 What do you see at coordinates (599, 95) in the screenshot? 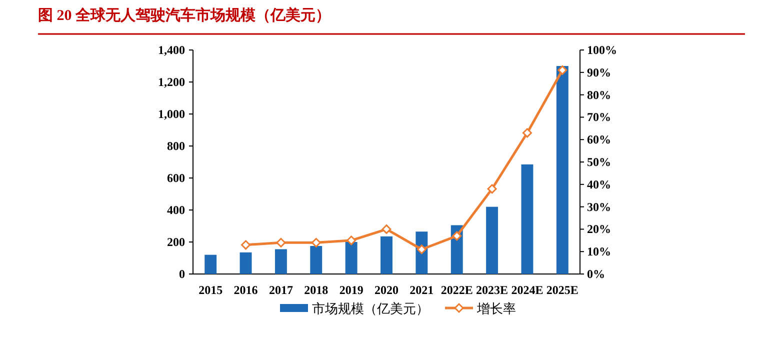
I see `y2-tick-label: 80%` at bounding box center [599, 95].